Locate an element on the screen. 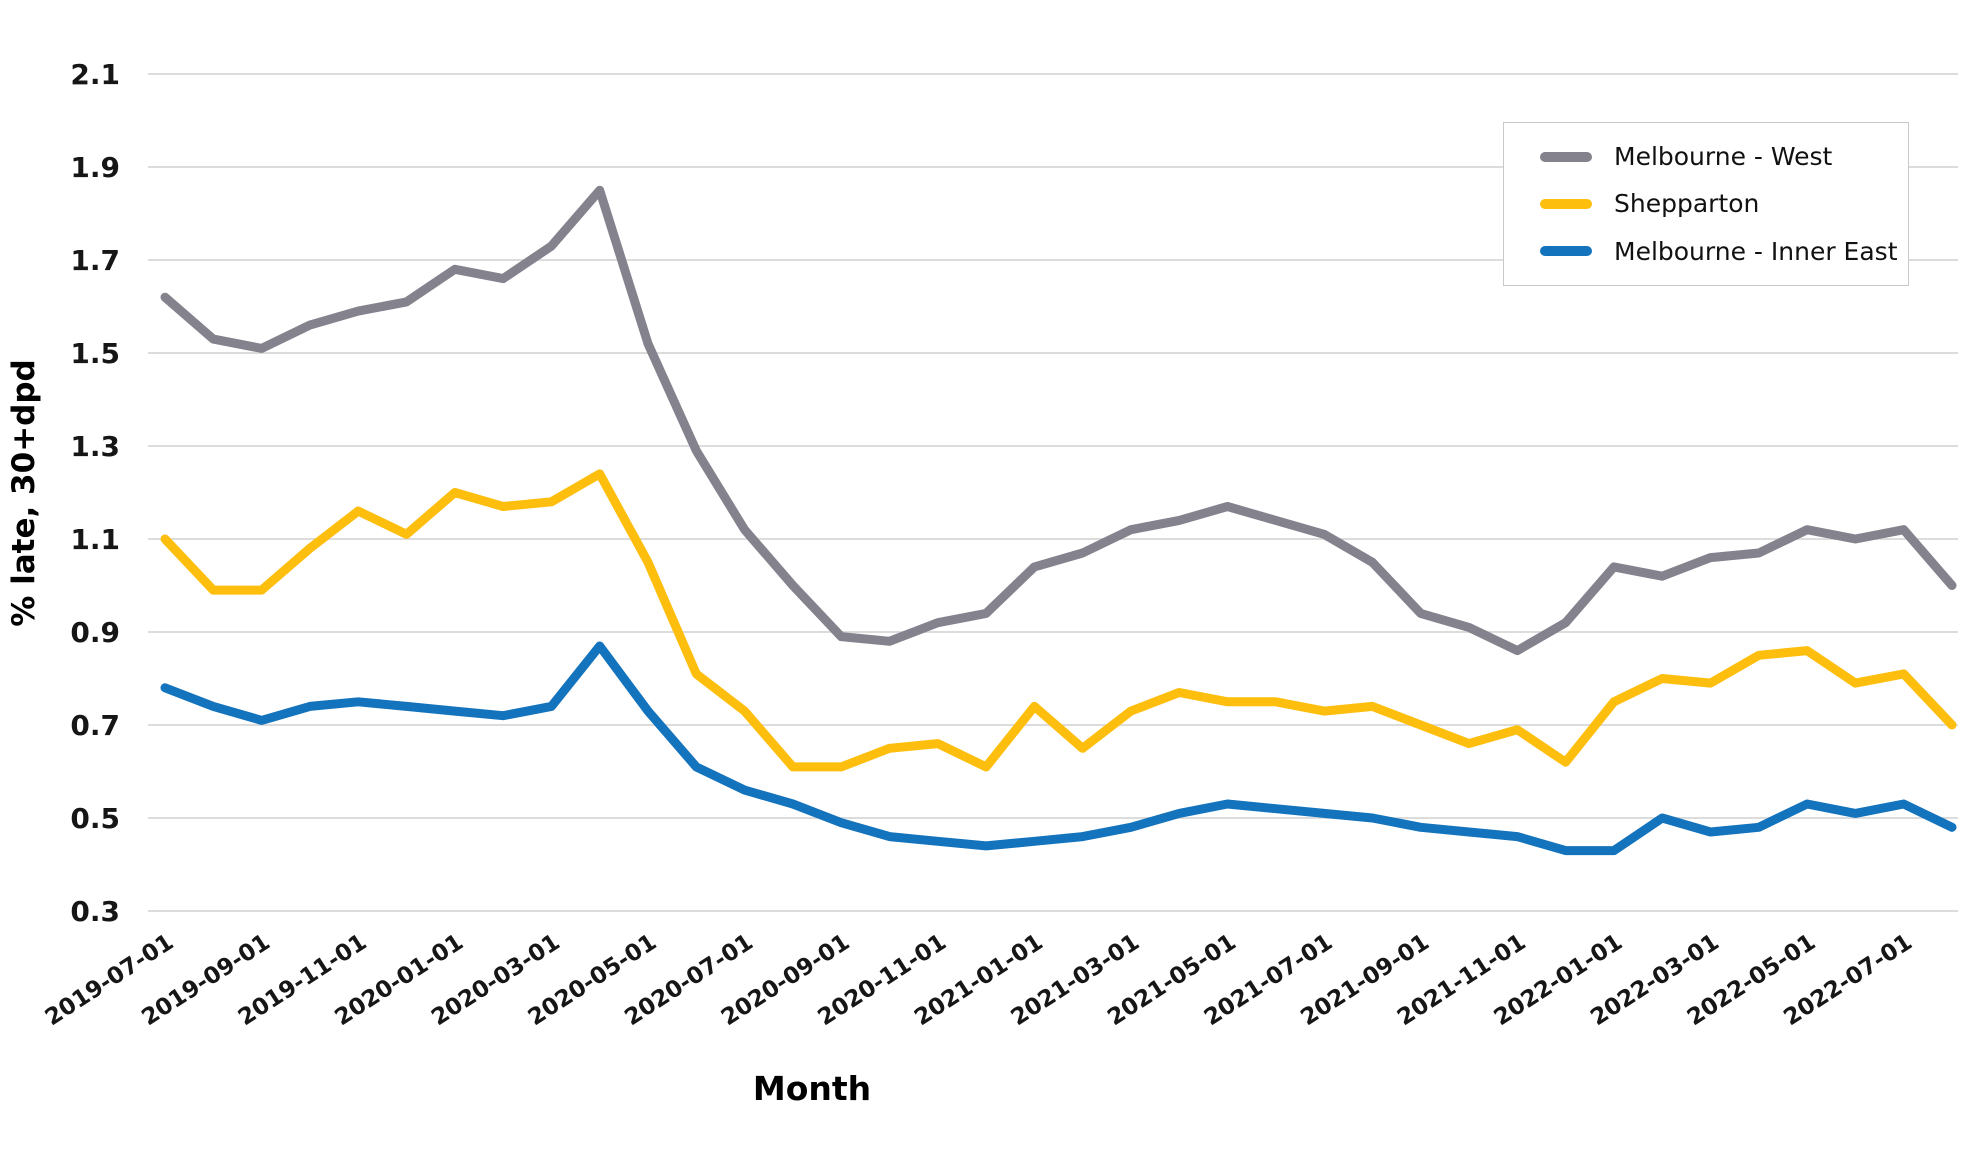  legend-item: Melbourne - Inner East is located at coordinates (1724, 251).